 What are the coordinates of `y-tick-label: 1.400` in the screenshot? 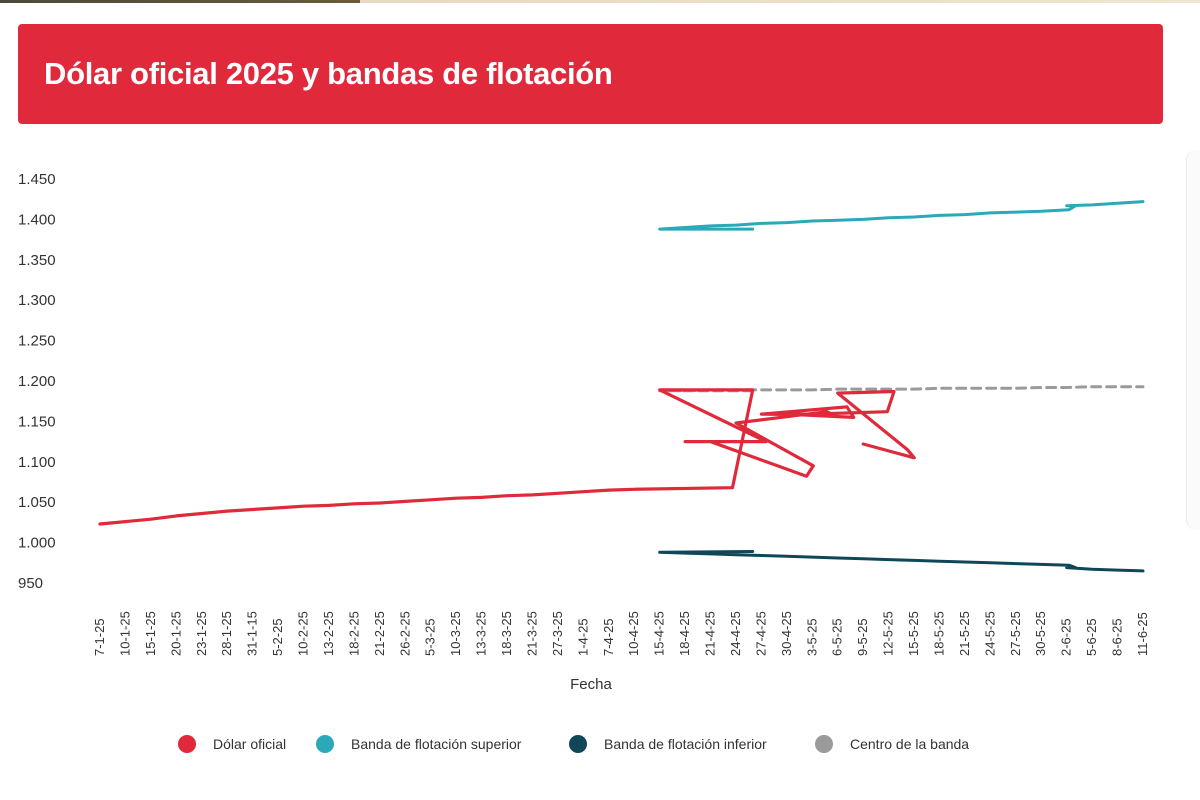 It's located at (37, 219).